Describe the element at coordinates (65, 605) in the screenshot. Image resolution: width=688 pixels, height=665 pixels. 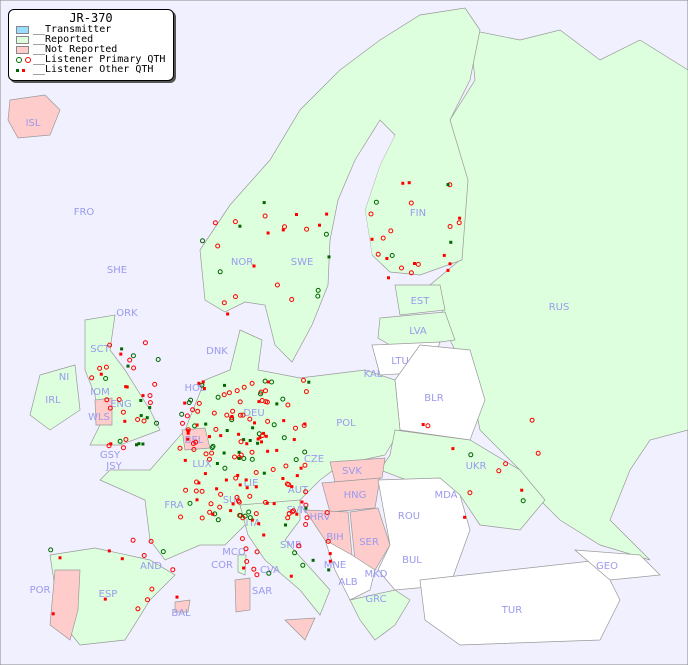
I see `land-por` at that location.